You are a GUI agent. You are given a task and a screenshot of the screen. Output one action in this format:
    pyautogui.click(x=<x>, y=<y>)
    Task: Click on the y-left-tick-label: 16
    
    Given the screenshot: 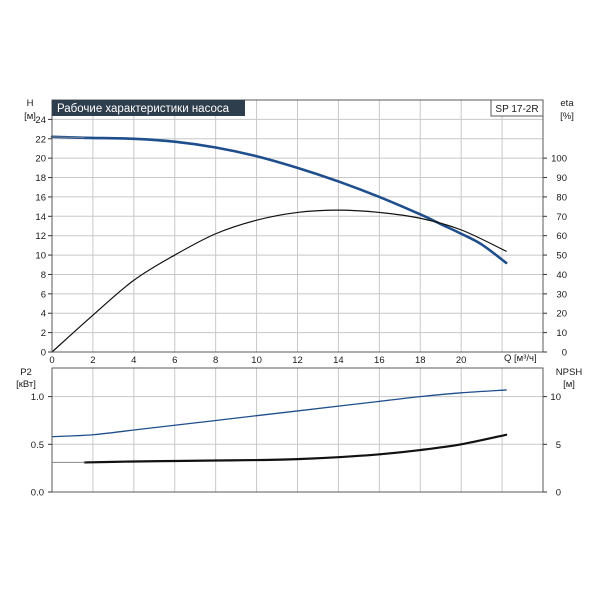 What is the action you would take?
    pyautogui.click(x=40, y=197)
    